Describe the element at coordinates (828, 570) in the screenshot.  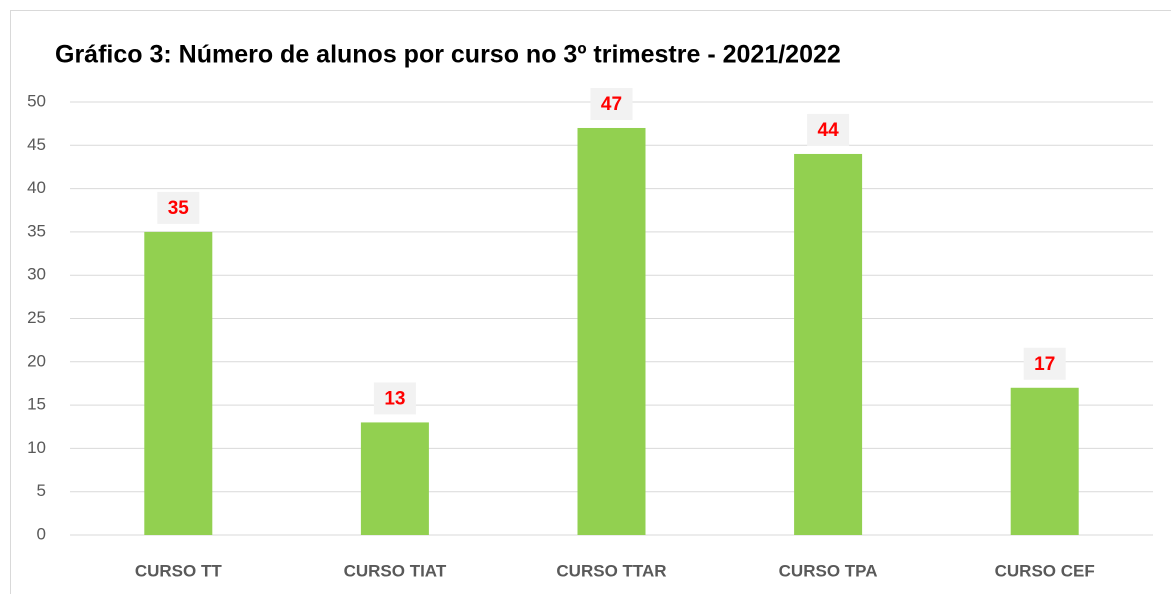
I see `x-tick-label: CURSO TPA` at that location.